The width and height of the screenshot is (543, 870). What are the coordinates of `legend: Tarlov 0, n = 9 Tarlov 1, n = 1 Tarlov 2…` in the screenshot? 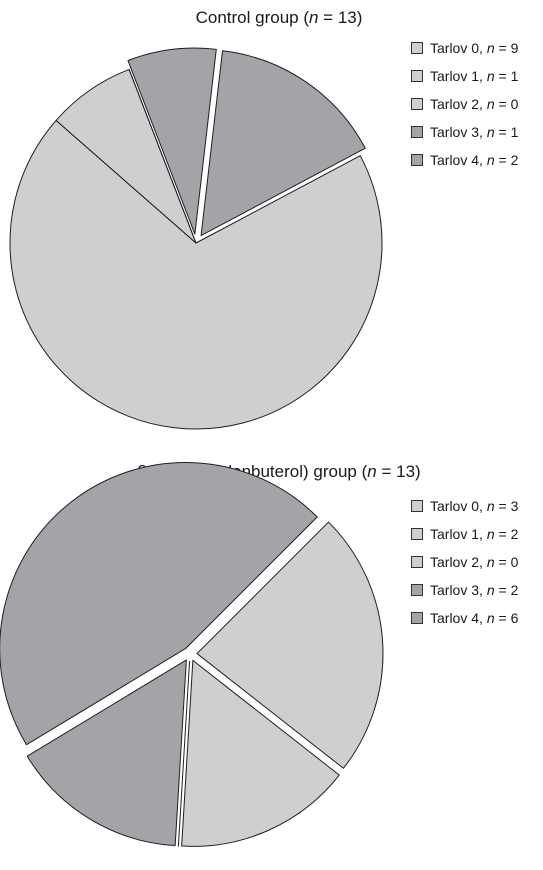 It's located at (464, 108).